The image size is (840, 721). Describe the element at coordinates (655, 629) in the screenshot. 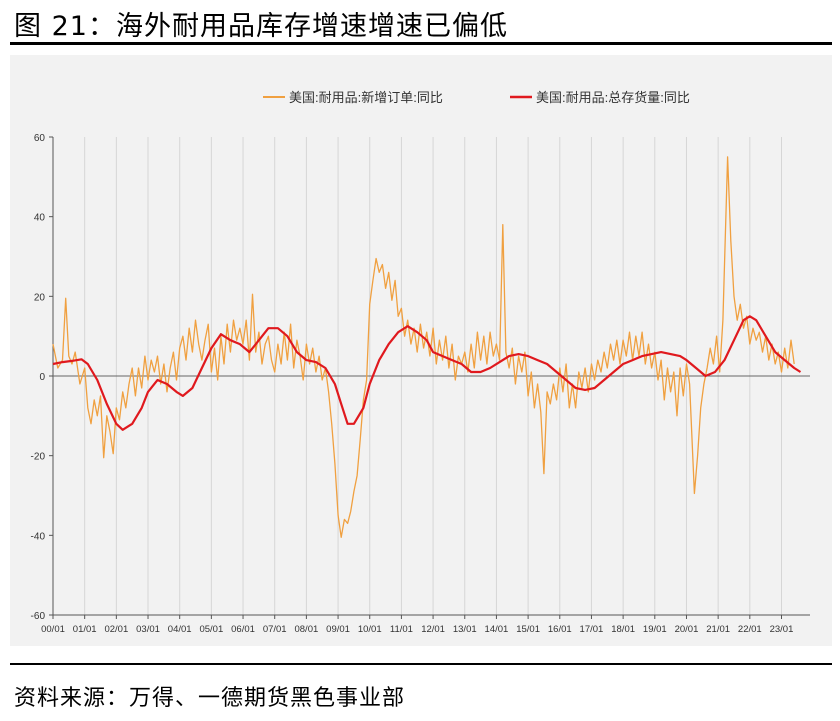

I see `x-tick-label: 19/01` at that location.